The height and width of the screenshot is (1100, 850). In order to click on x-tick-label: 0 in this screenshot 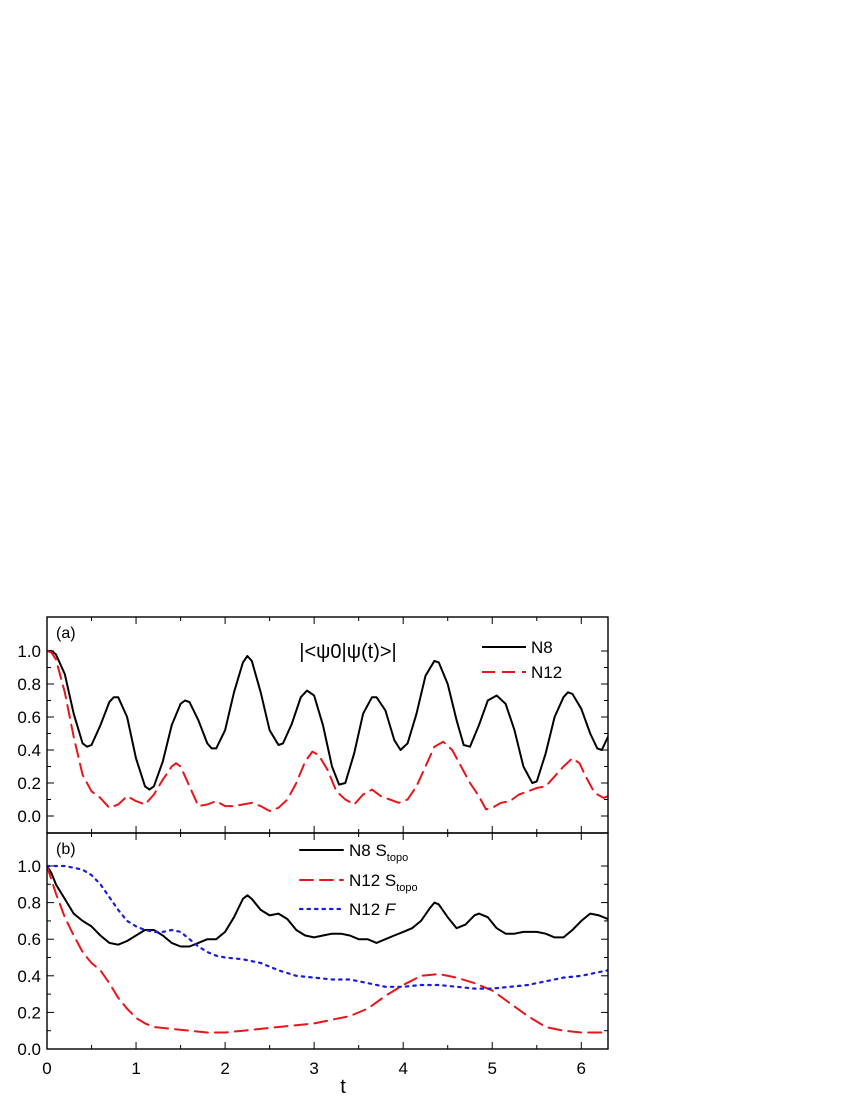, I will do `click(46, 1068)`.